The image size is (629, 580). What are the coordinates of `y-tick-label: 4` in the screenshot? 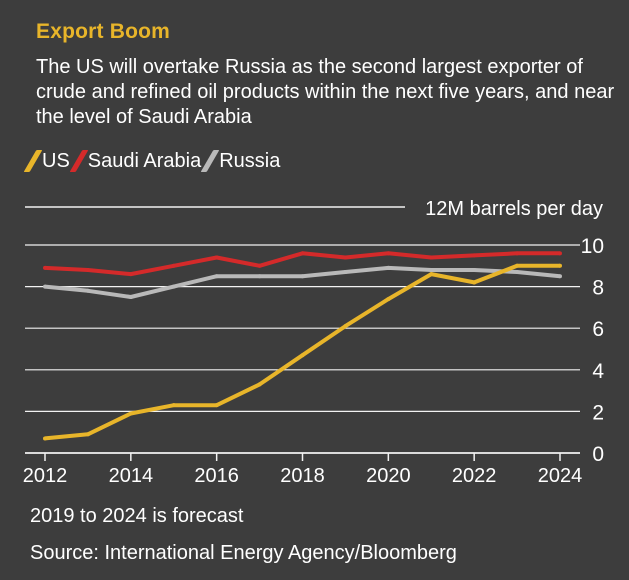 It's located at (598, 371).